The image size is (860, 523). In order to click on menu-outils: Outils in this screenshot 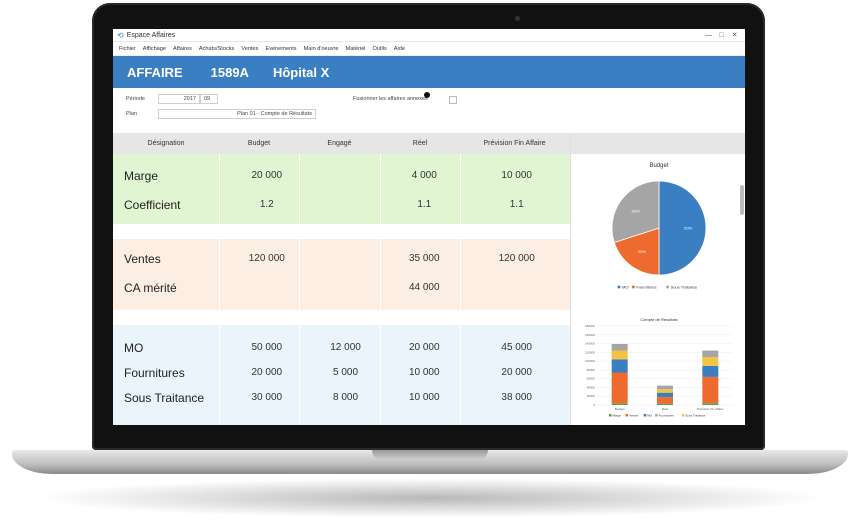, I will do `click(379, 48)`.